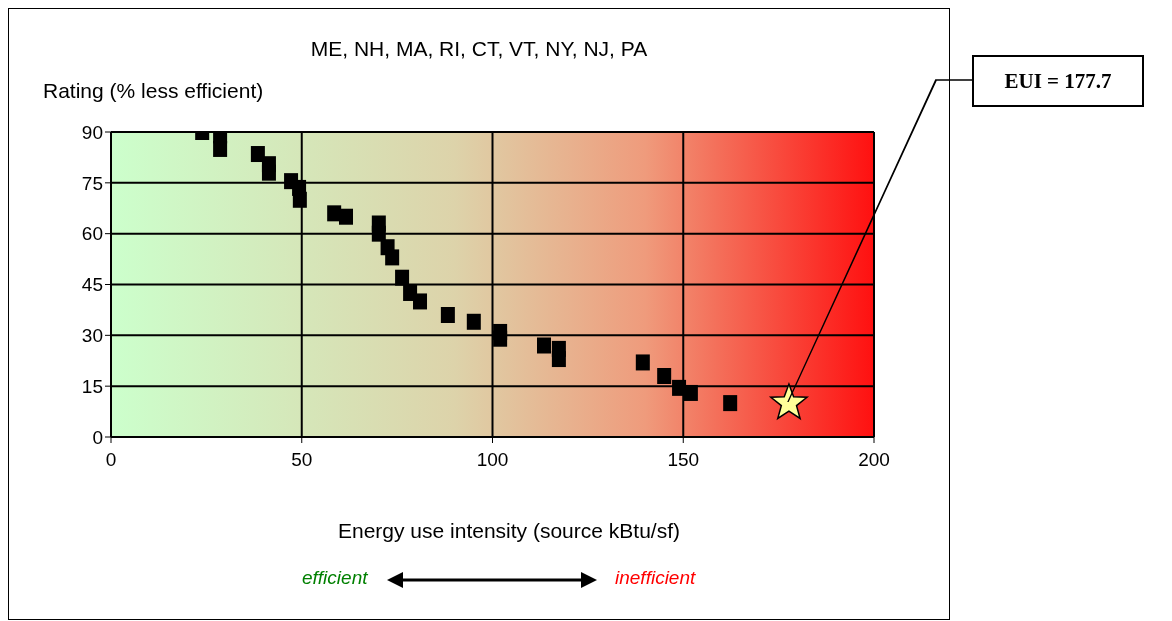 The height and width of the screenshot is (621, 1172). Describe the element at coordinates (92, 234) in the screenshot. I see `y-tick-label: 60` at that location.